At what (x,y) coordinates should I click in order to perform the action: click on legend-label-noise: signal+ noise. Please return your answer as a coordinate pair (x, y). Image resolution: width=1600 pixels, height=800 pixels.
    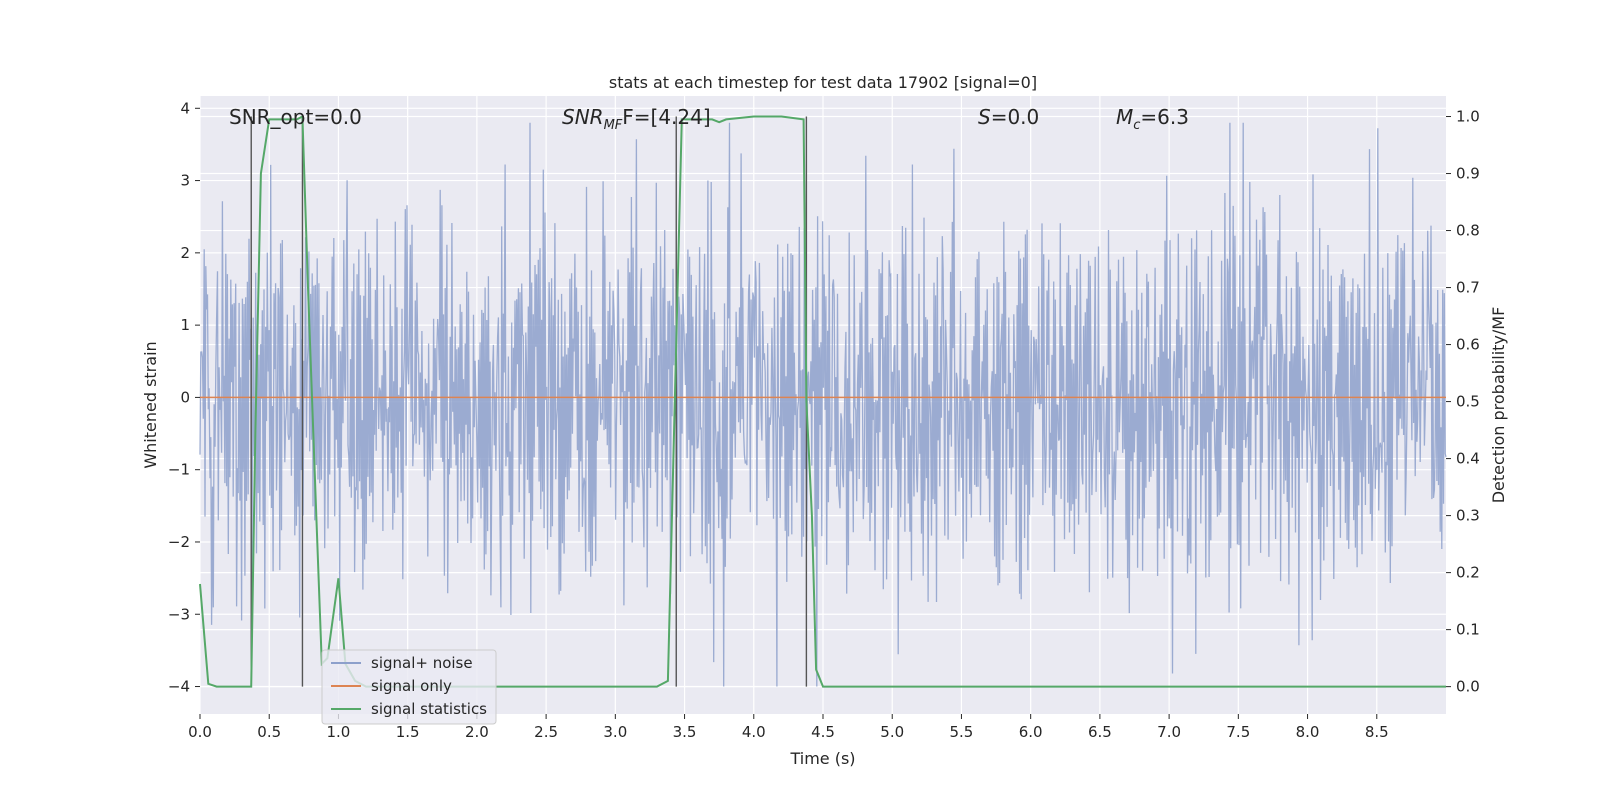
    Looking at the image, I should click on (422, 663).